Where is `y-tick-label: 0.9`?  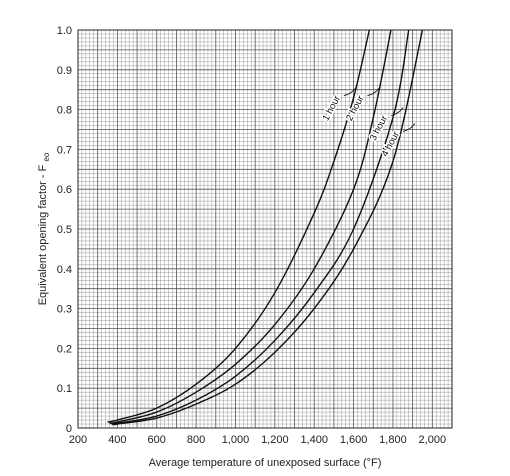 y-tick-label: 0.9 is located at coordinates (64, 71).